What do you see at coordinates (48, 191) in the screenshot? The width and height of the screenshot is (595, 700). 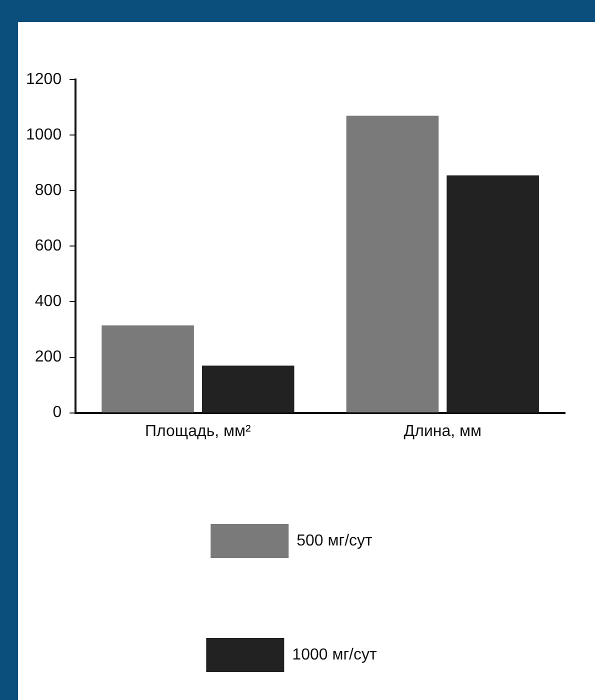 I see `y-tick-label: 800` at bounding box center [48, 191].